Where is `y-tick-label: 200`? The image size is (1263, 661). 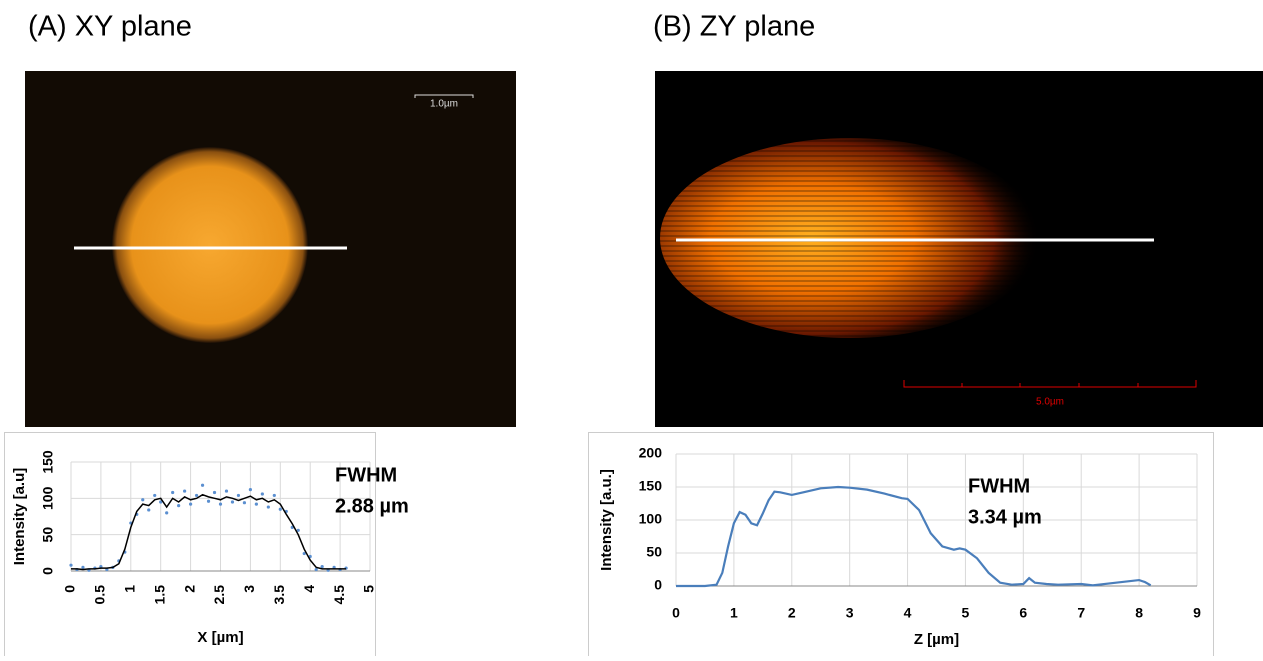
y-tick-label: 200 is located at coordinates (651, 453).